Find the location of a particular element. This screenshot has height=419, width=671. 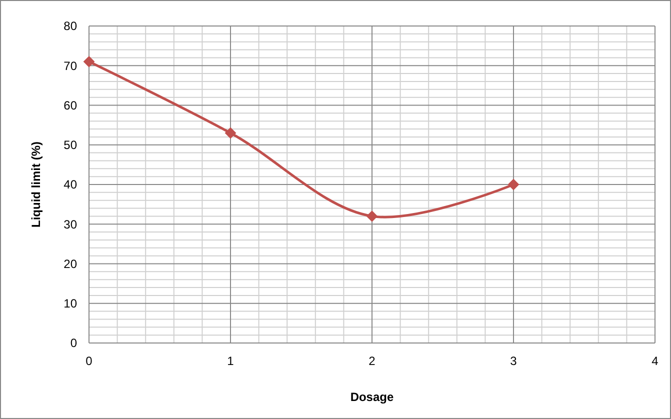

y-tick-label: 40 is located at coordinates (71, 185).